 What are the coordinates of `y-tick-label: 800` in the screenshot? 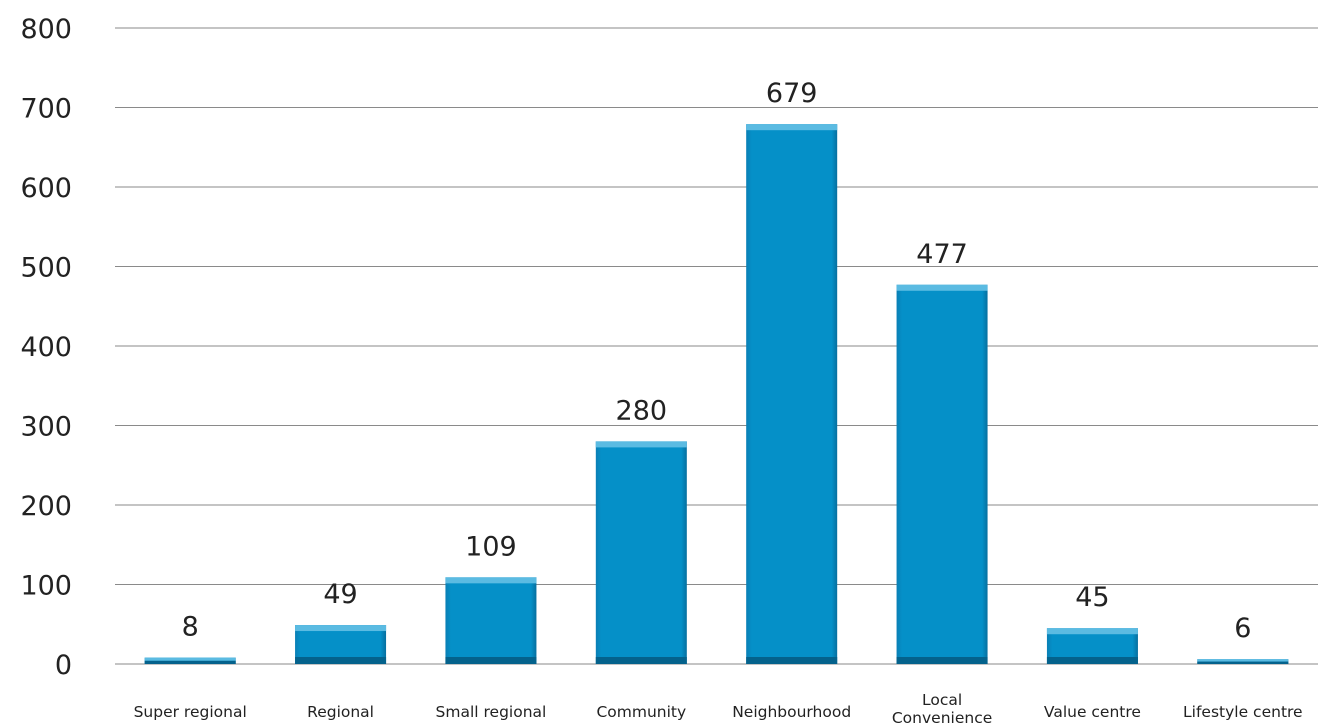 It's located at (46, 29).